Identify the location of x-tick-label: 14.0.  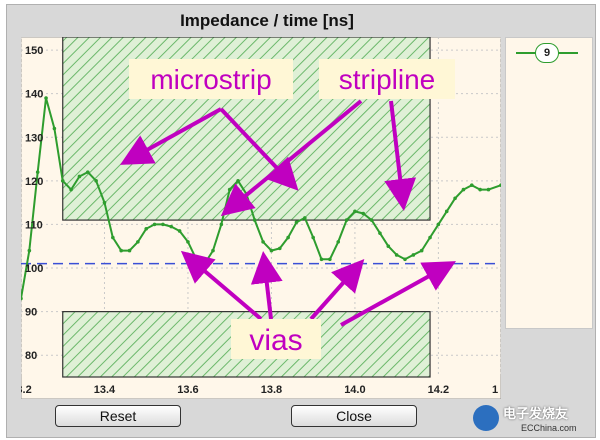
(354, 390).